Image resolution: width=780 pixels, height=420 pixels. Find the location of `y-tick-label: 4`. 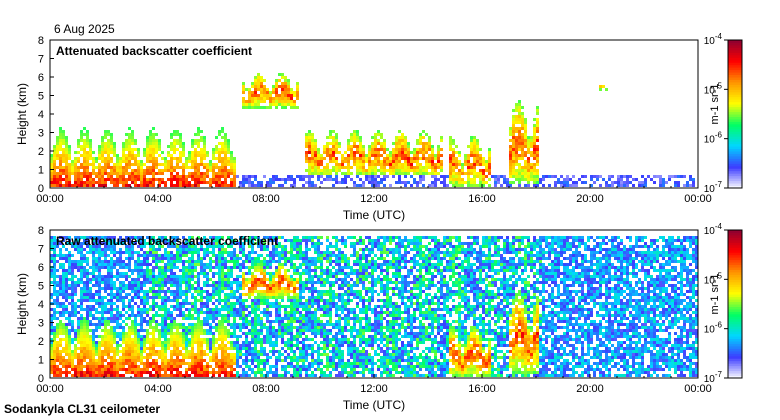

y-tick-label: 4 is located at coordinates (41, 305).